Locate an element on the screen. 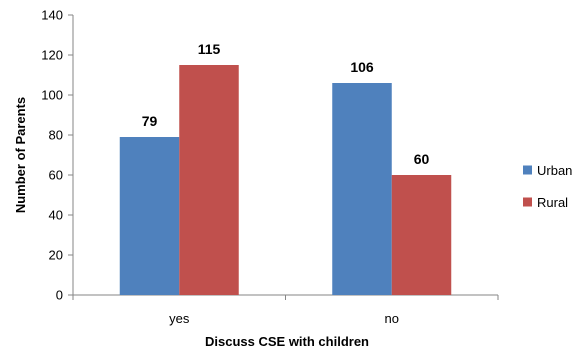 The height and width of the screenshot is (358, 587). legend-label-urban: Urban is located at coordinates (554, 170).